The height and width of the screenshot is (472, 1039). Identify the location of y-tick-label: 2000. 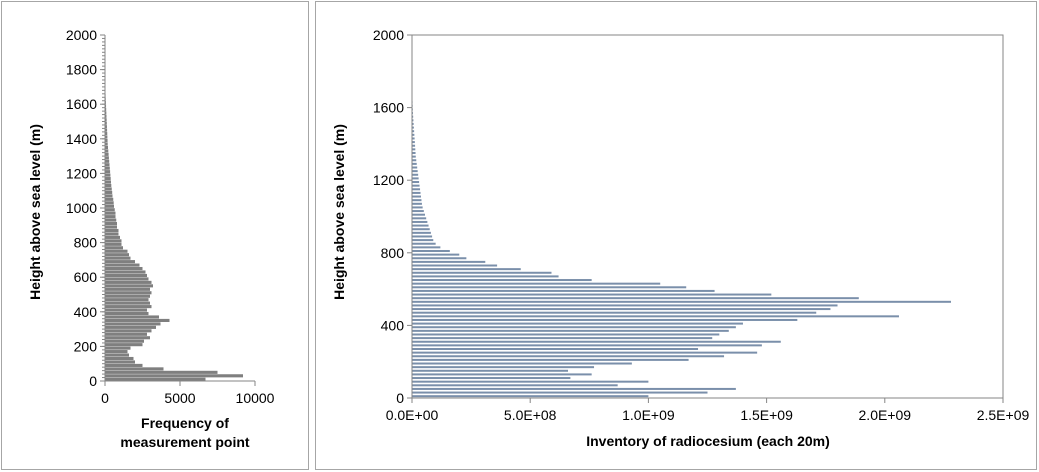
(81, 35).